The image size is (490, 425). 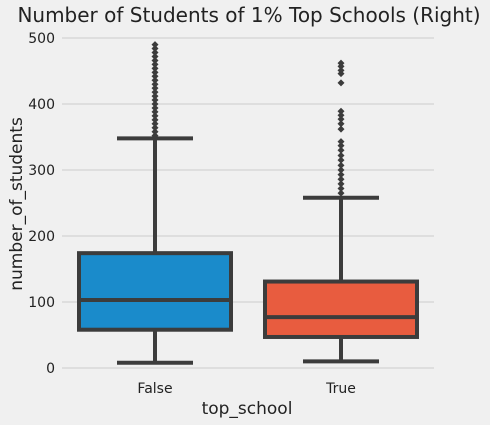 What do you see at coordinates (154, 389) in the screenshot?
I see `x-tick-label: False` at bounding box center [154, 389].